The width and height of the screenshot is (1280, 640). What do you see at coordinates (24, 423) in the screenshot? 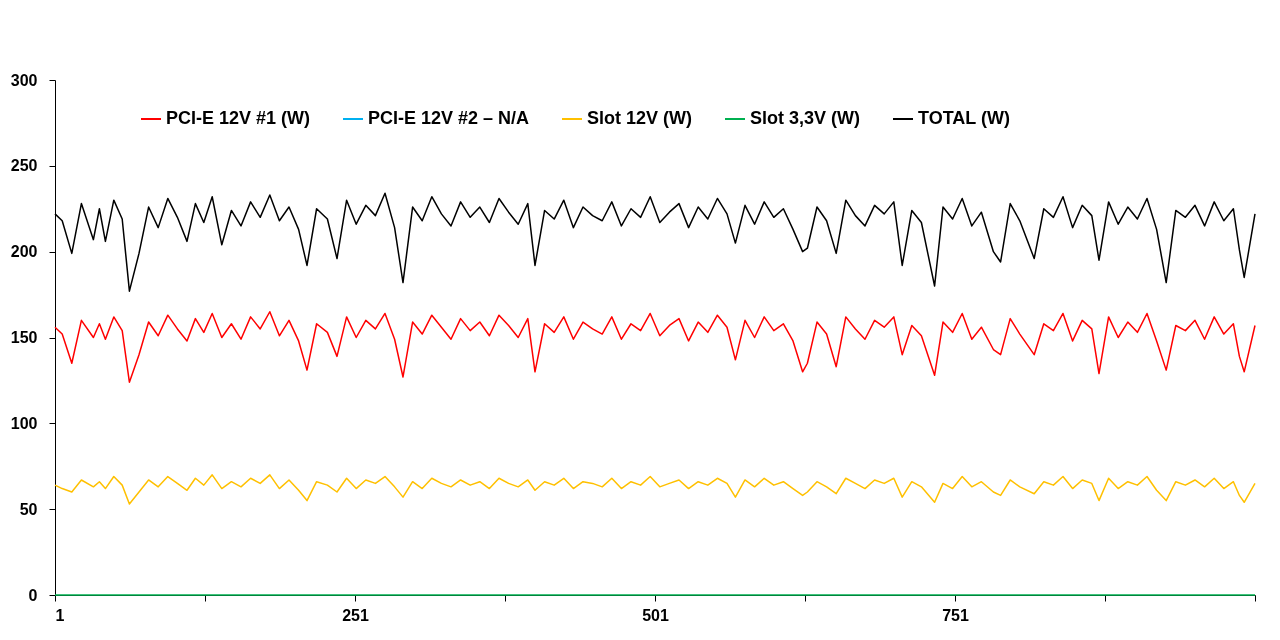
I see `y-tick-label: 100` at bounding box center [24, 423].